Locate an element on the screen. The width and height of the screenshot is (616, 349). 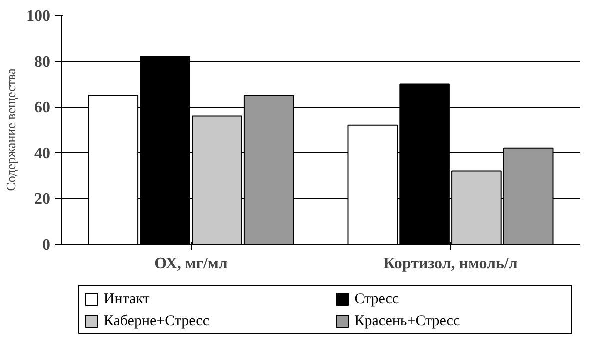
y-tick-label: 80 is located at coordinates (42, 62).